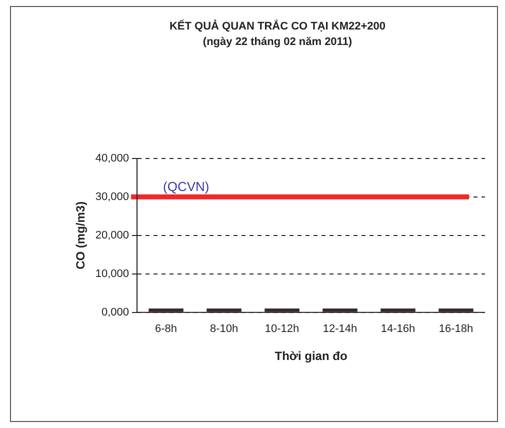 The image size is (505, 428). What do you see at coordinates (112, 235) in the screenshot?
I see `y-tick-label: 20,000` at bounding box center [112, 235].